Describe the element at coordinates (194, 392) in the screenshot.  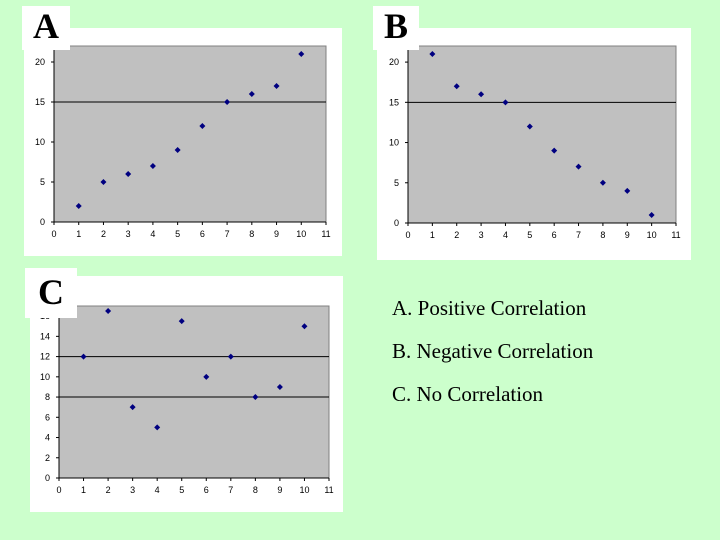
I see `plot-area-c` at that location.